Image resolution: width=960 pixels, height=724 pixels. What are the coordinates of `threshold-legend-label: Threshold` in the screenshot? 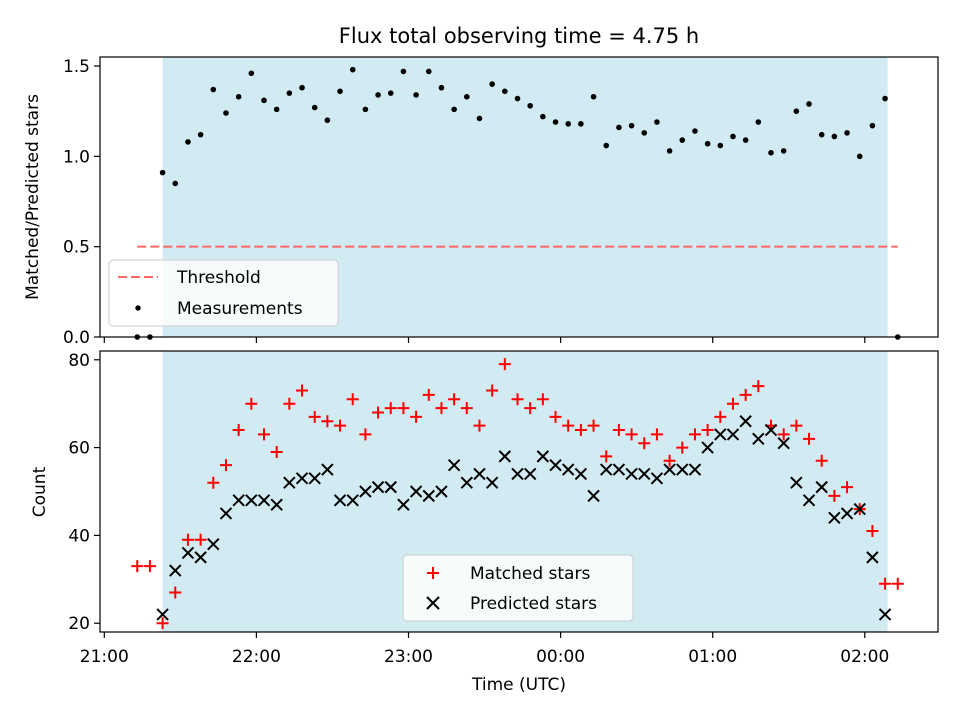 It's located at (218, 278).